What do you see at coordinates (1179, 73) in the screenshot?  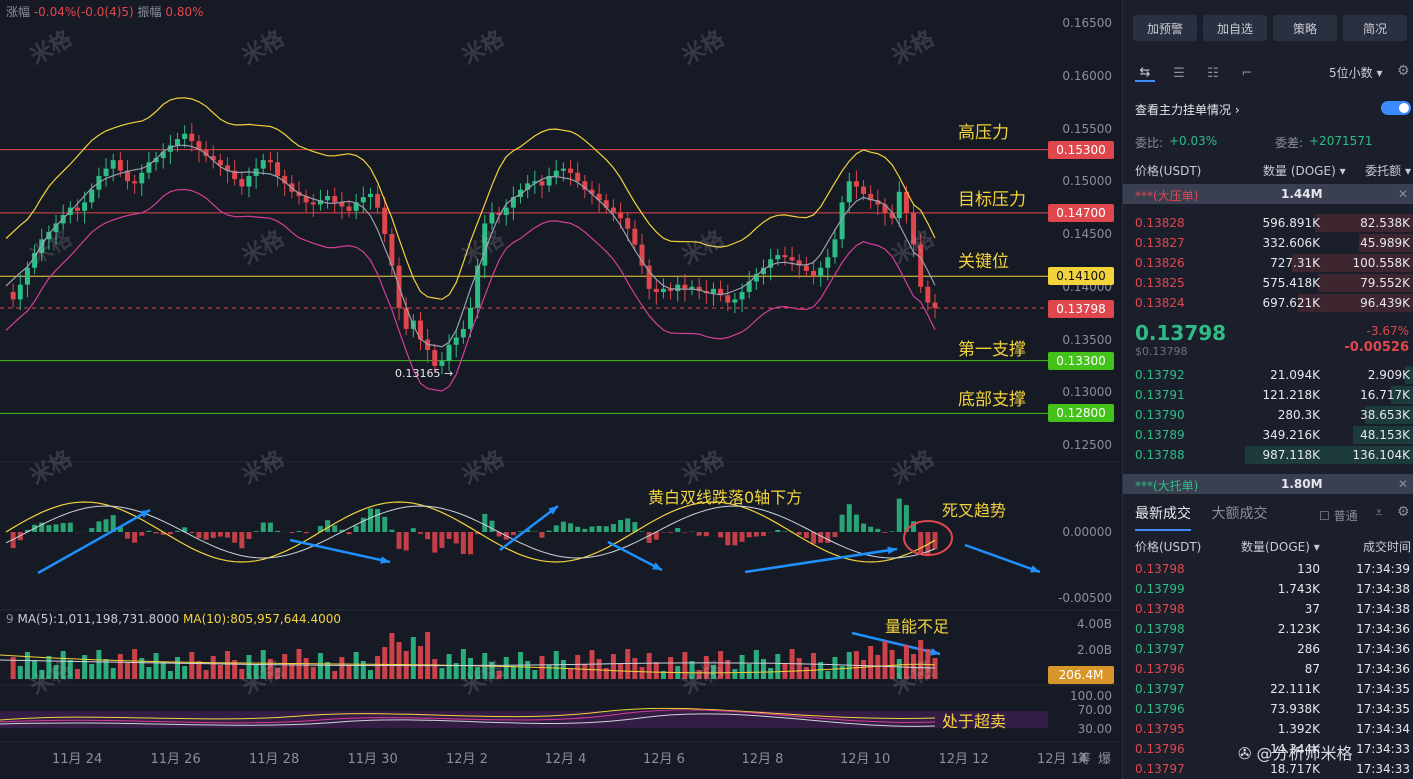 I see `bids-only-icon: ☰` at bounding box center [1179, 73].